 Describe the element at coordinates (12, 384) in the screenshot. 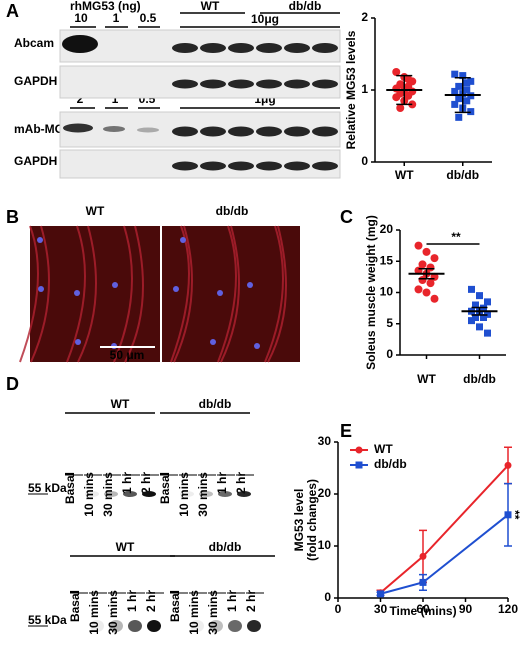

I see `panel-label: D` at that location.